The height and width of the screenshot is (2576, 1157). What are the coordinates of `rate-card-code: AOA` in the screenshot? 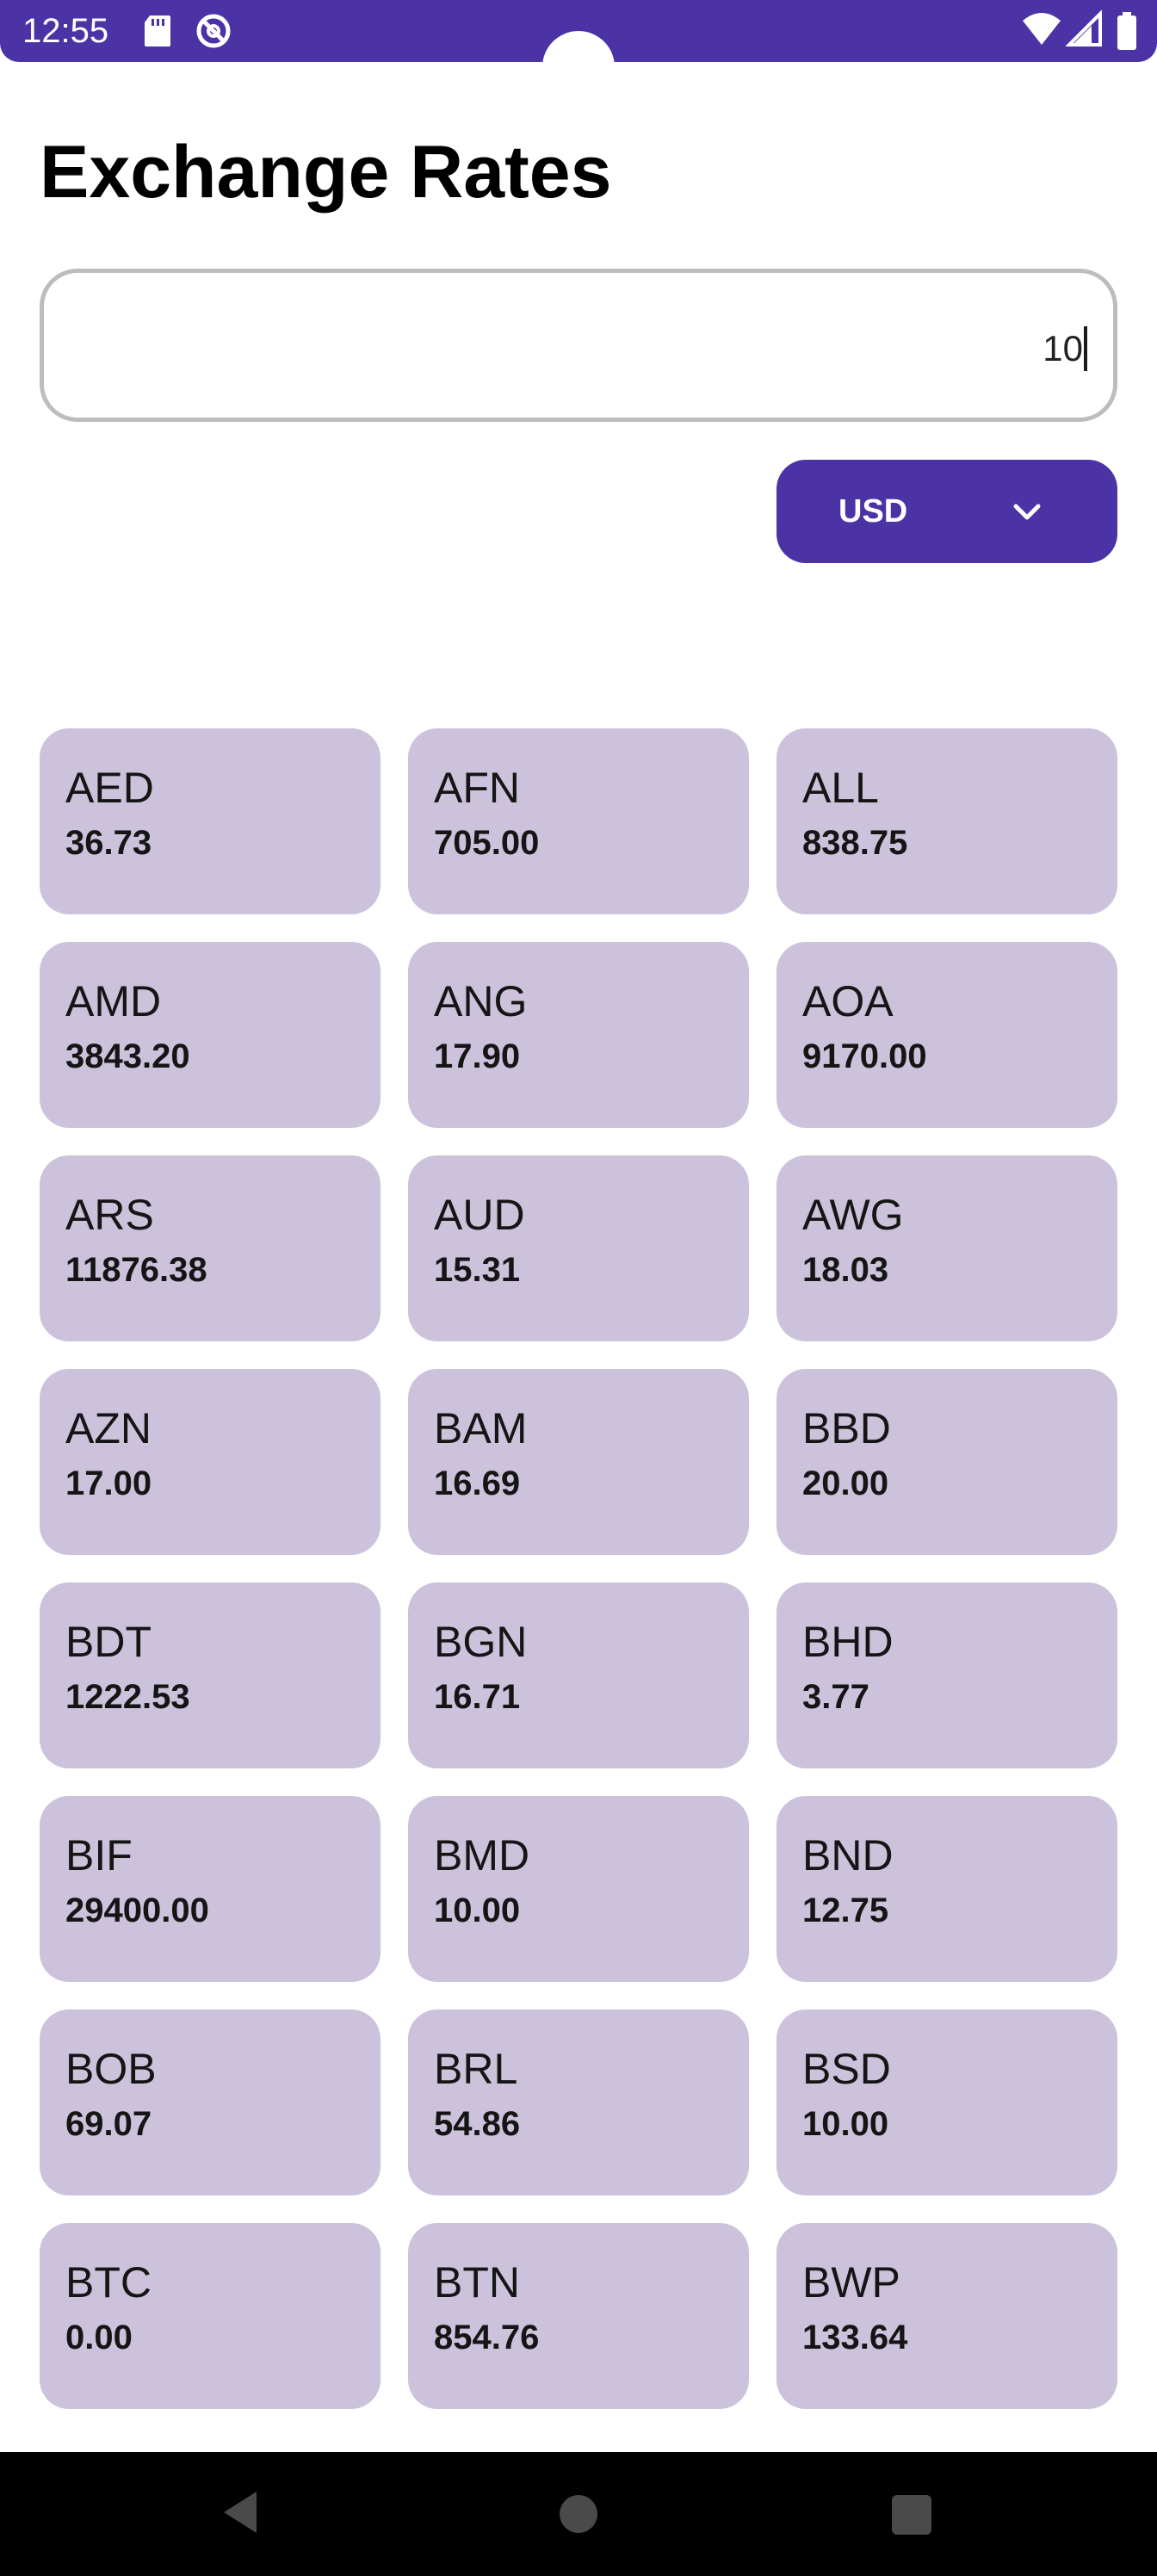 It's located at (848, 1001).